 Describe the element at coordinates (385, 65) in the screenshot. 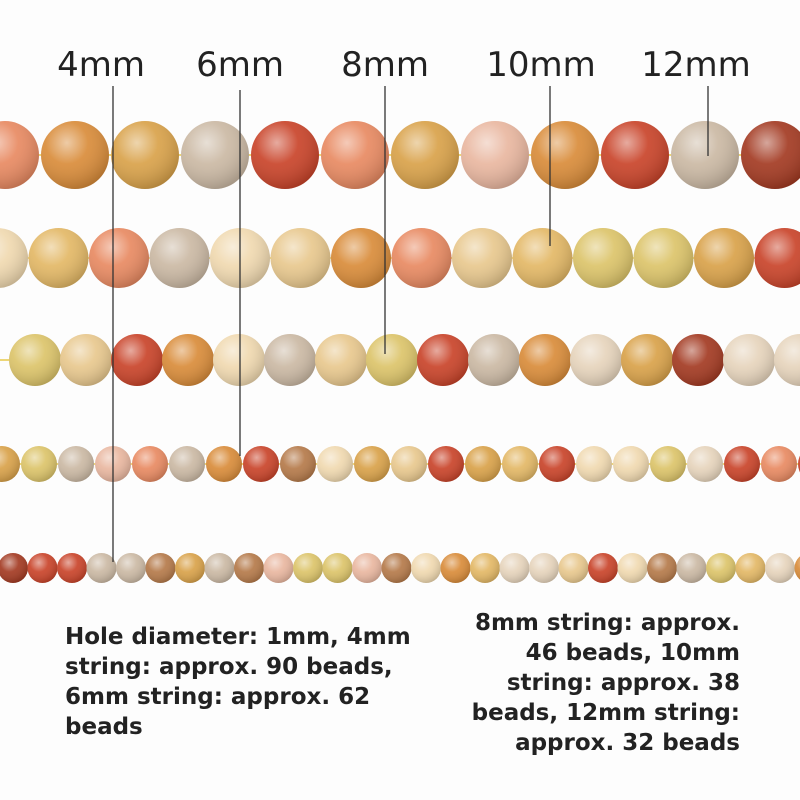

I see `size-label: 8mm` at that location.